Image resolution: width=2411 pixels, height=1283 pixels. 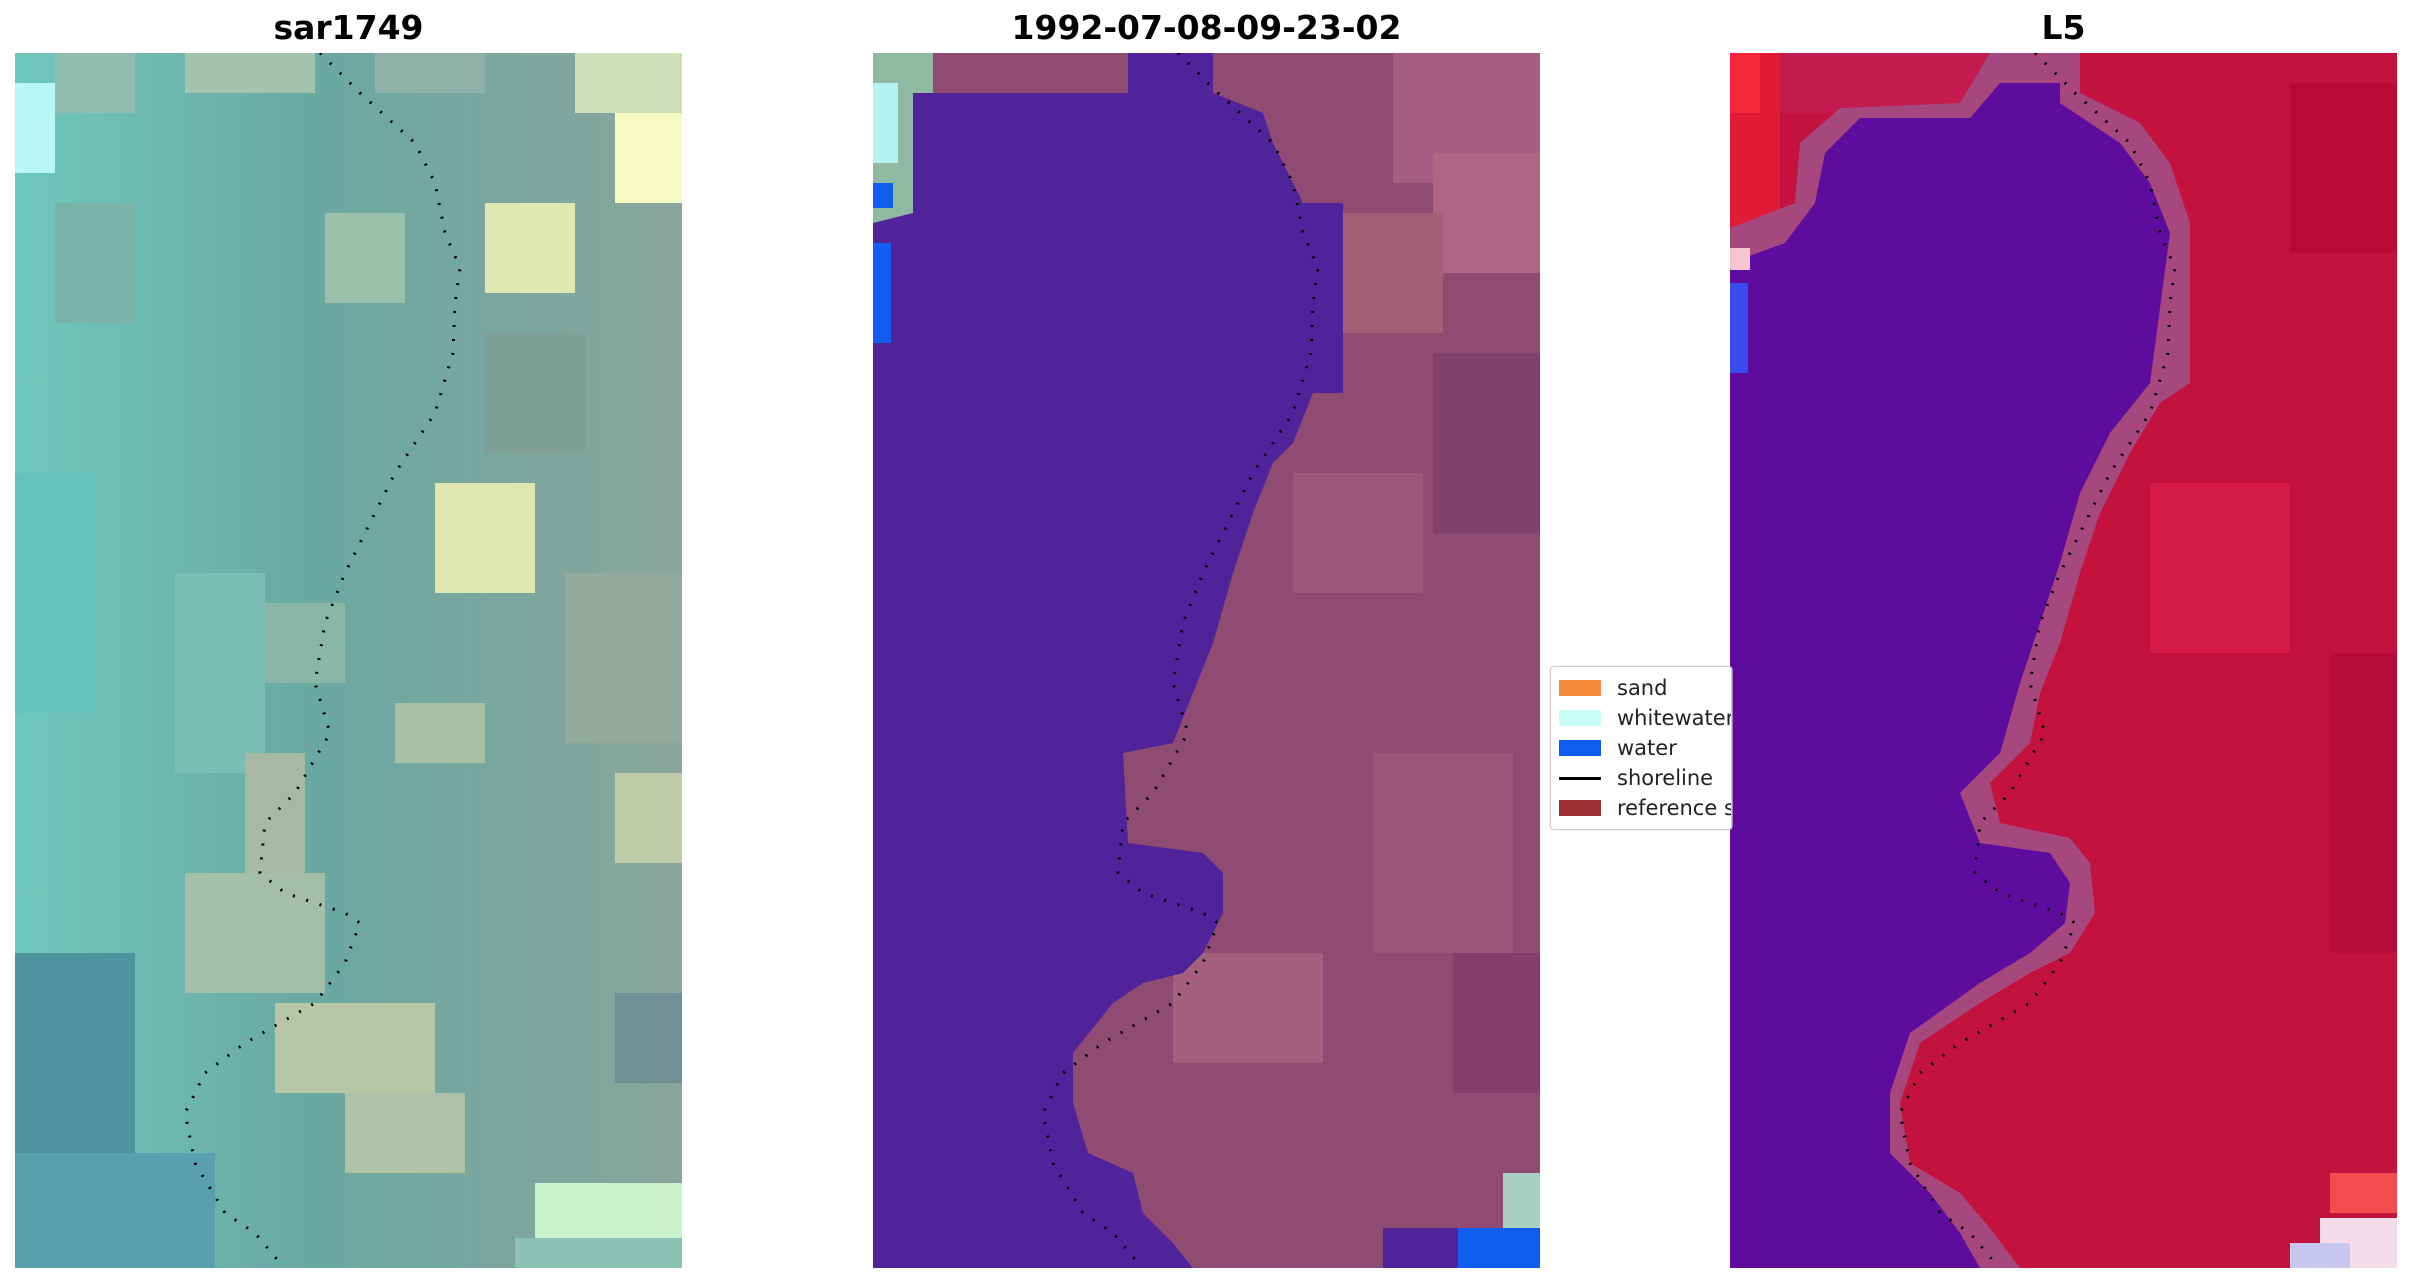 I want to click on legend-swatch-whitewater, so click(x=1580, y=718).